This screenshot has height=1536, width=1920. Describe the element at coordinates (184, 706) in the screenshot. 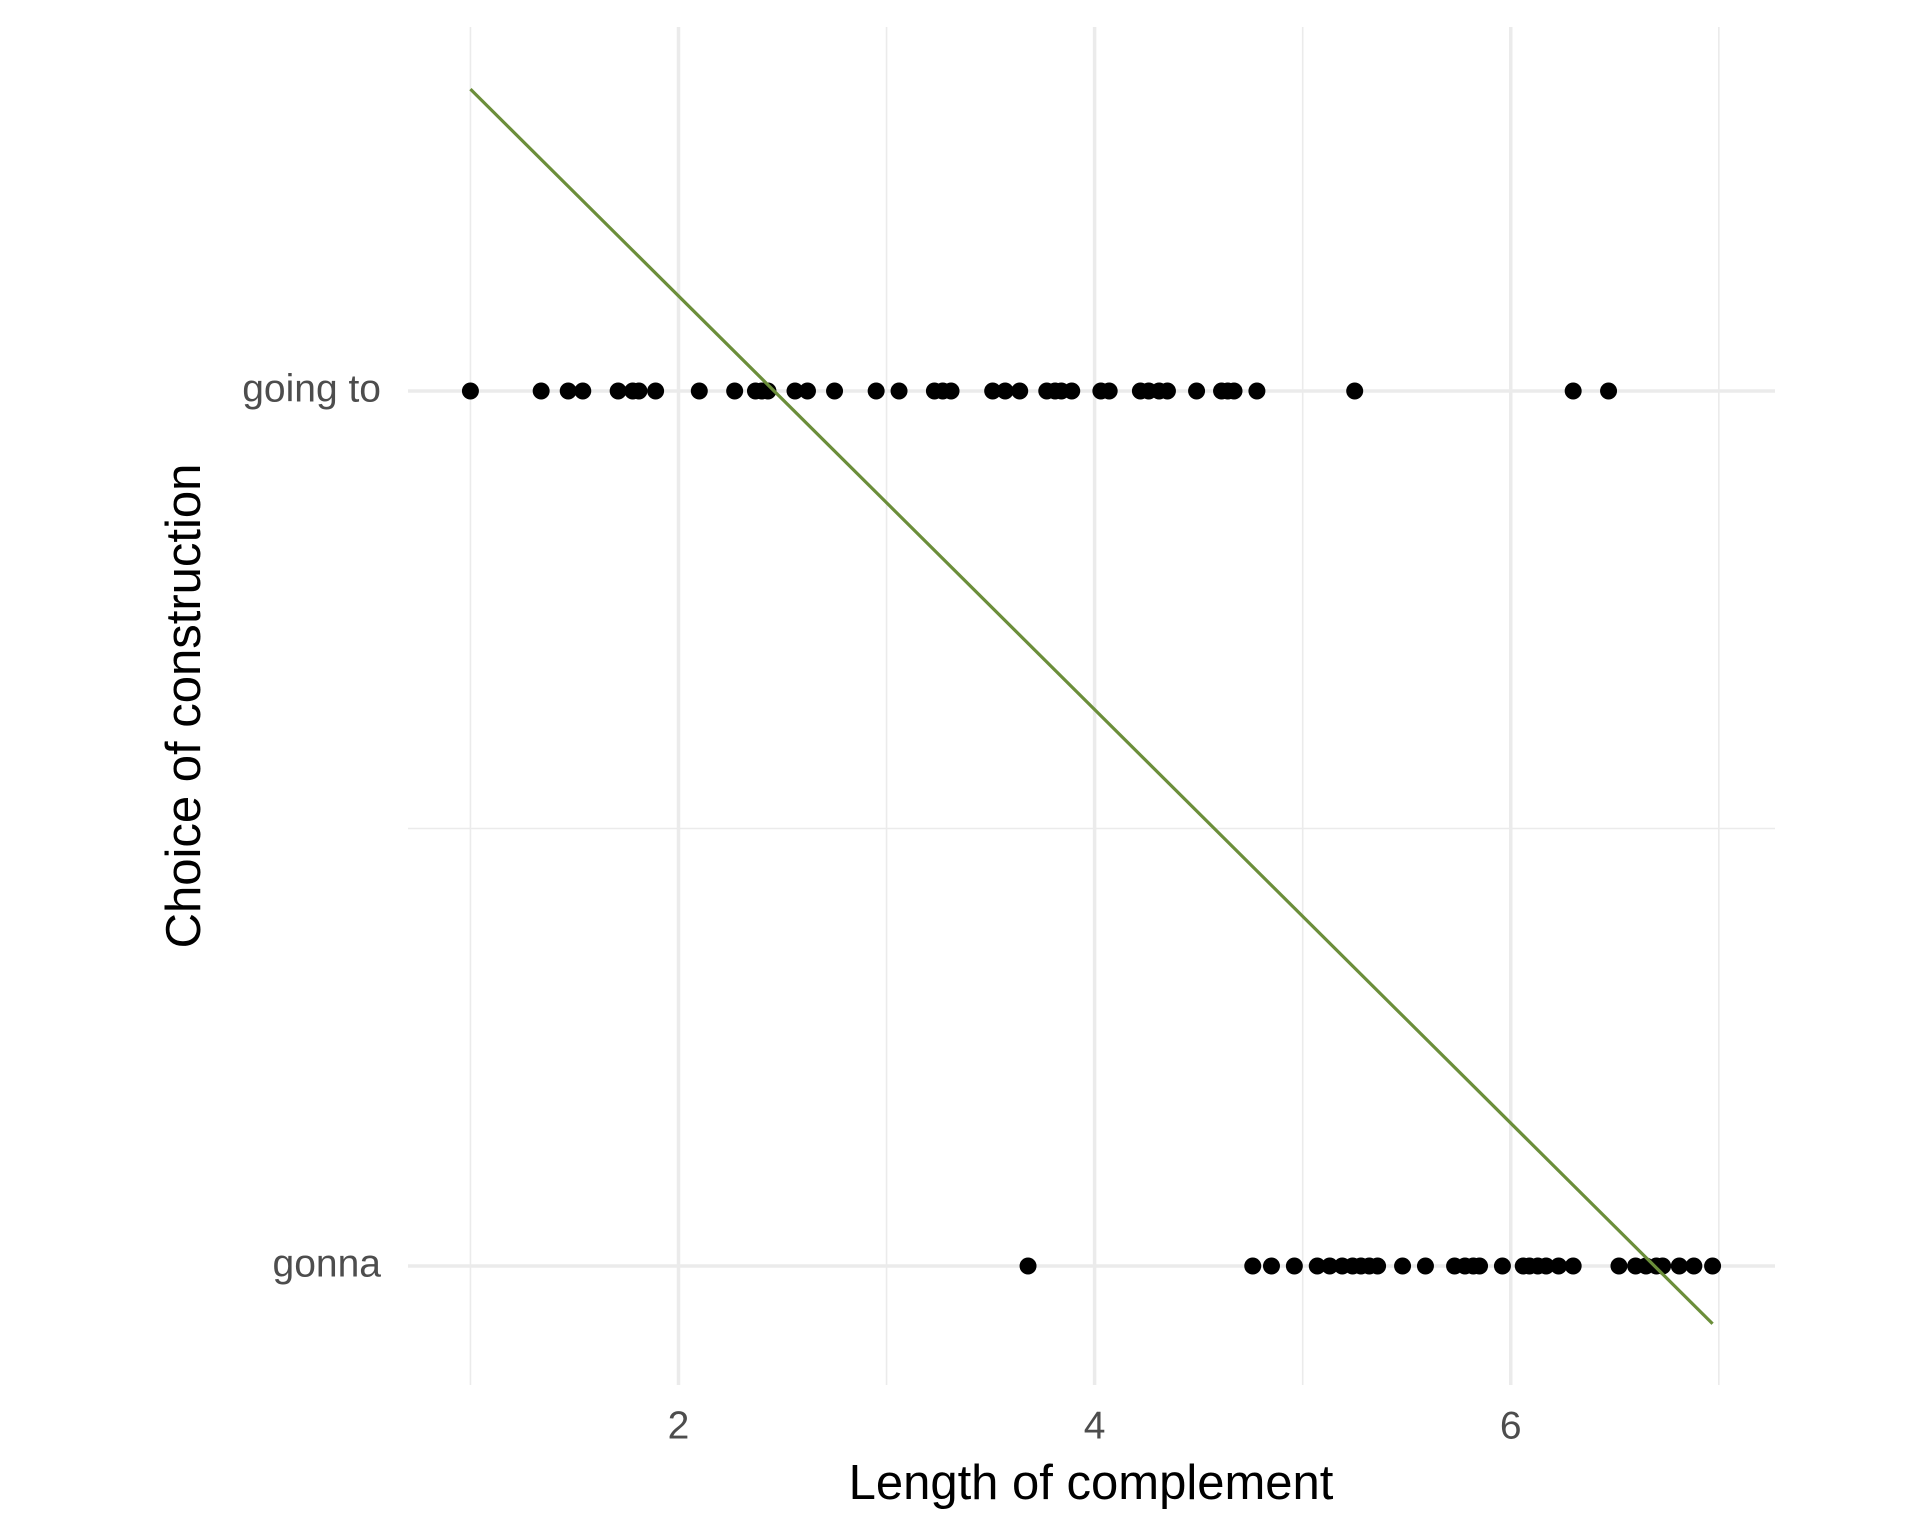

I see `y-axis-title: Choice of construction` at that location.